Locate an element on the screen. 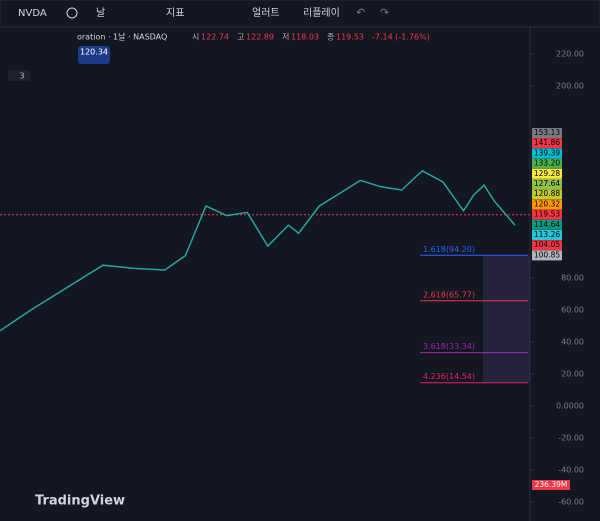 The height and width of the screenshot is (521, 600). price-label: 119.53 is located at coordinates (547, 214).